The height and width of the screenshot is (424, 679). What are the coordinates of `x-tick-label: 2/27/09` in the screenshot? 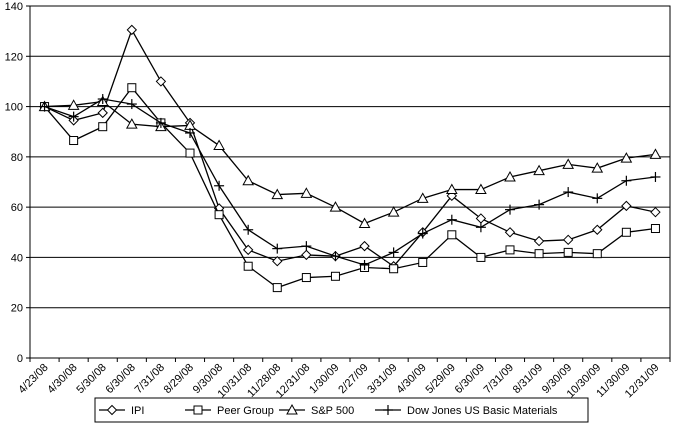 It's located at (353, 379).